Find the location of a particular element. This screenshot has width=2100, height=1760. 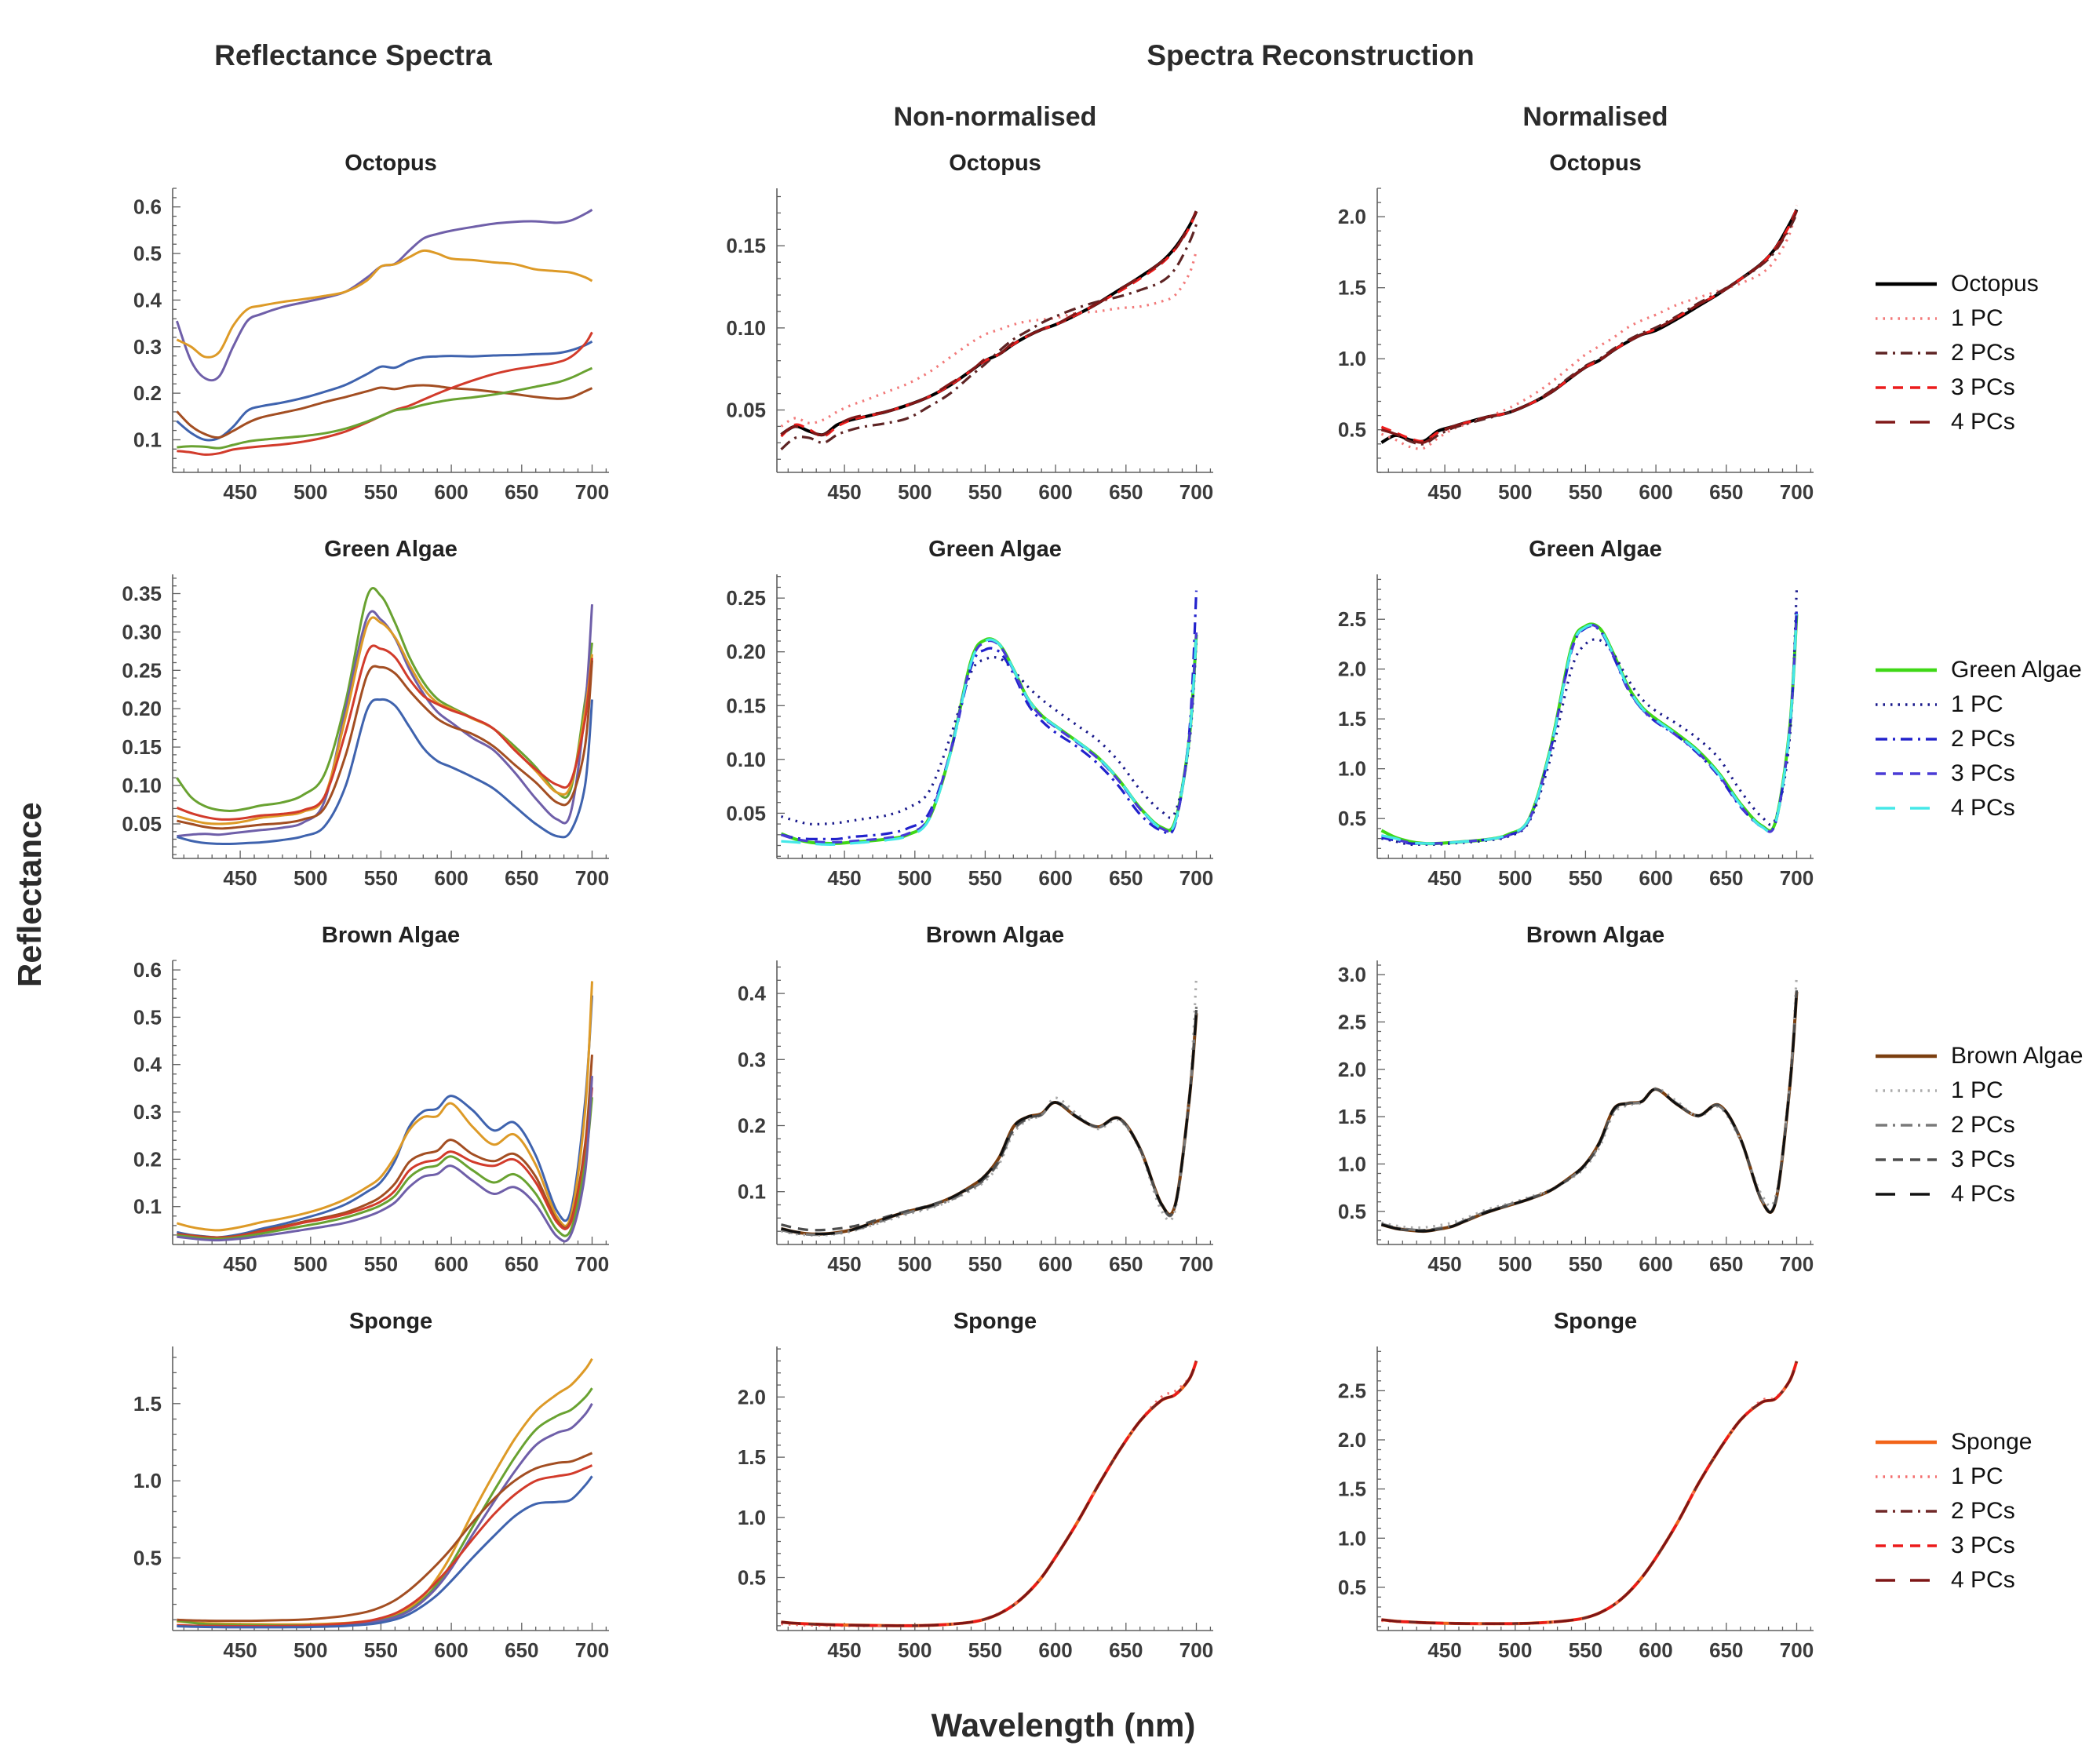

chart-octopus-nonnormalised: Octopus 450 500 550 600 650 700 0.05 0.10 0.15 is located at coordinates (961, 334).